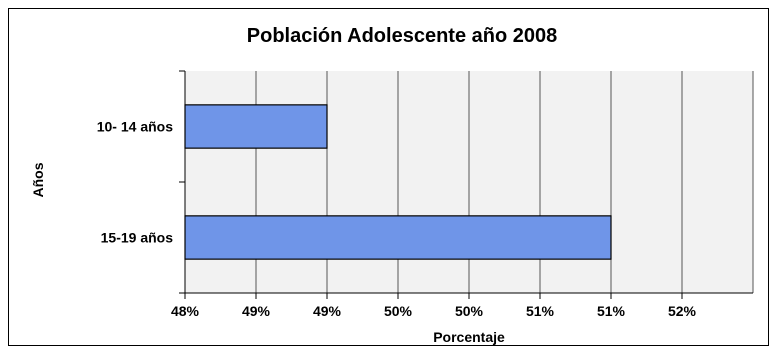 The width and height of the screenshot is (777, 354). Describe the element at coordinates (434, 311) in the screenshot. I see `x-tick-labels: 48% 49% 49% 50% 50% 51% 51% 52%` at that location.